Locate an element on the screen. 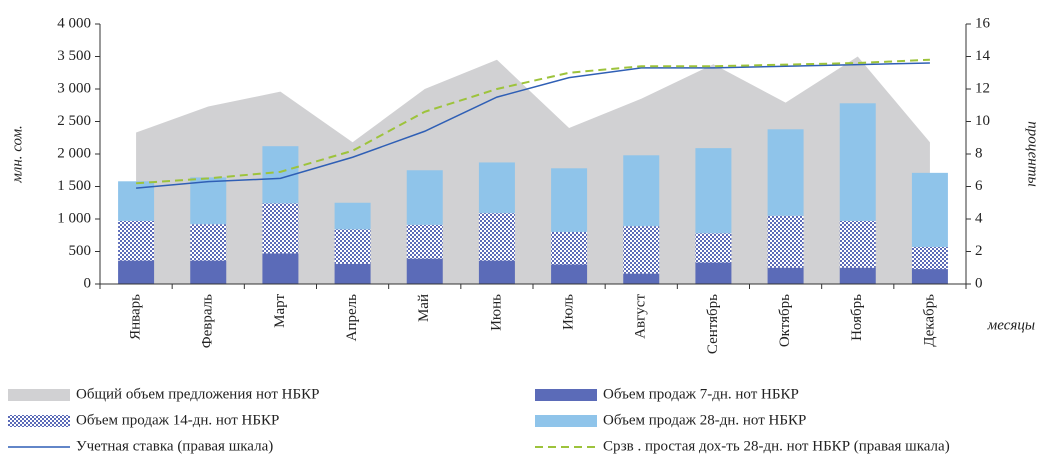  x-axis-label: месяцы is located at coordinates (1011, 325).